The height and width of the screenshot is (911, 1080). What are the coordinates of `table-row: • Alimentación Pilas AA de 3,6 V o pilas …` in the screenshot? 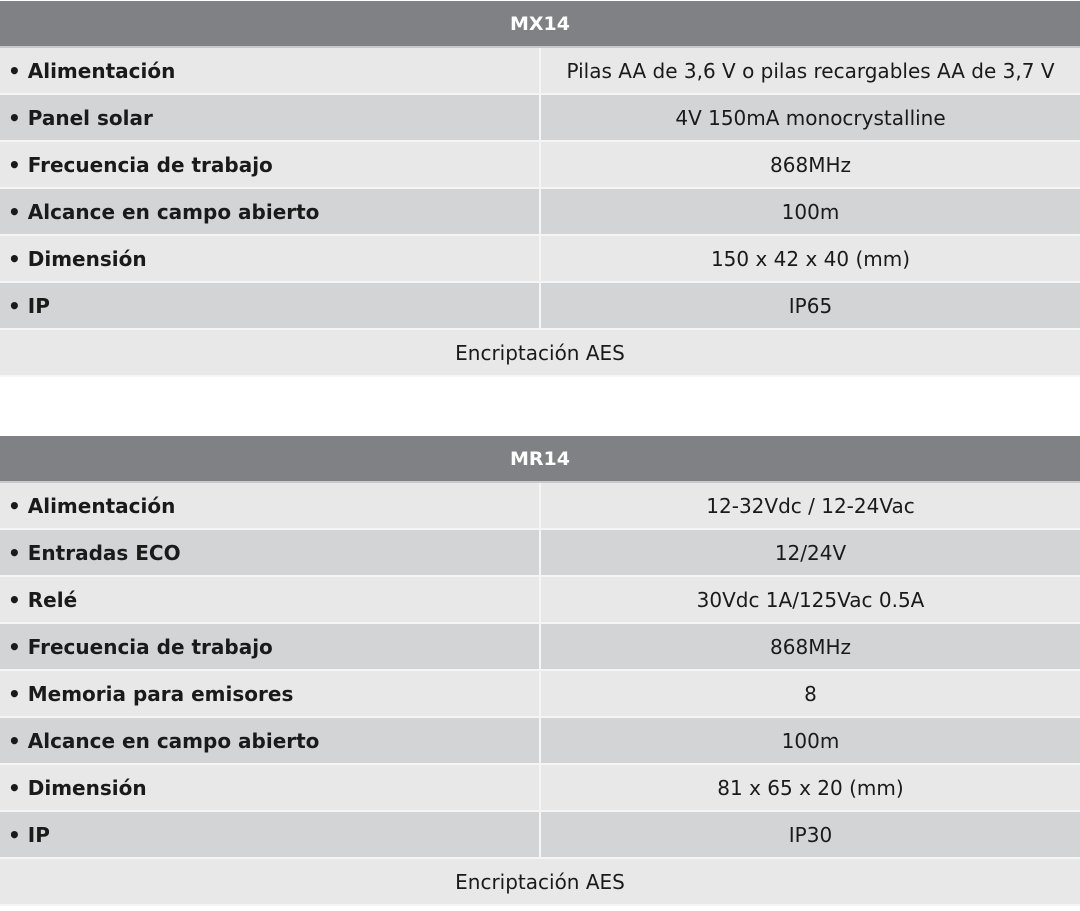 It's located at (540, 71).